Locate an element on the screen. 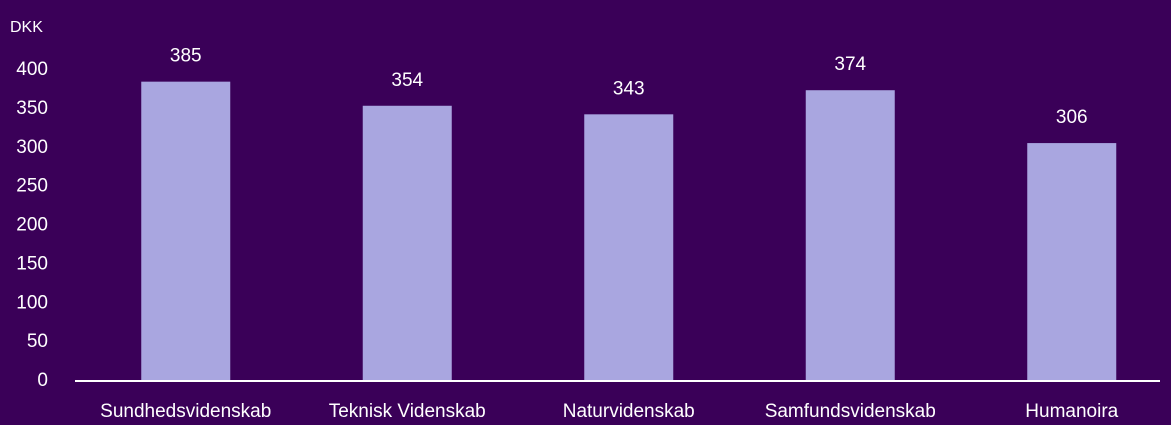 The width and height of the screenshot is (1171, 425). value-label: 343 is located at coordinates (629, 88).